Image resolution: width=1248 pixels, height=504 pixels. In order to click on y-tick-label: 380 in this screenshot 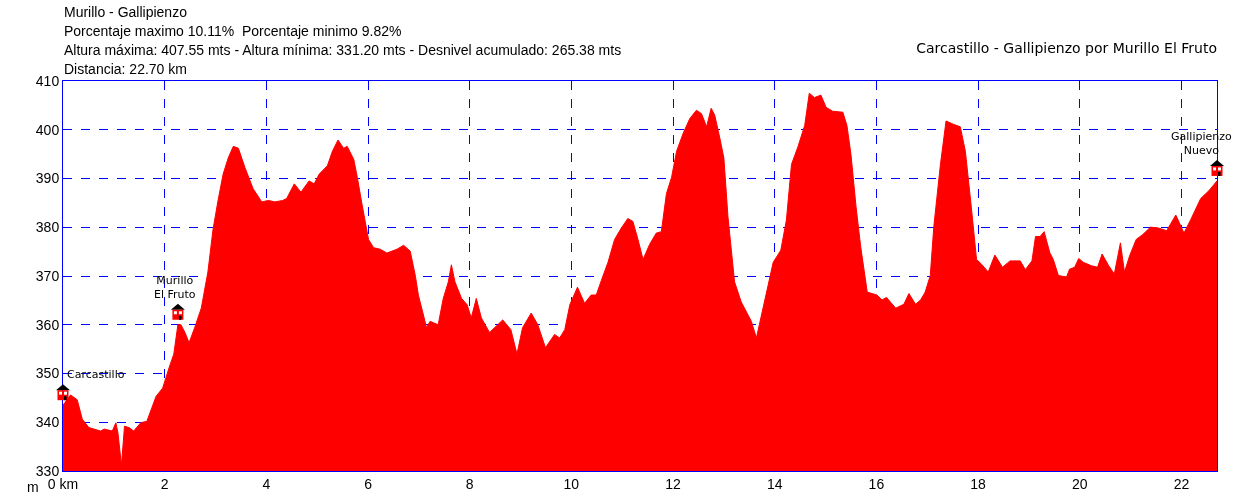, I will do `click(47, 227)`.